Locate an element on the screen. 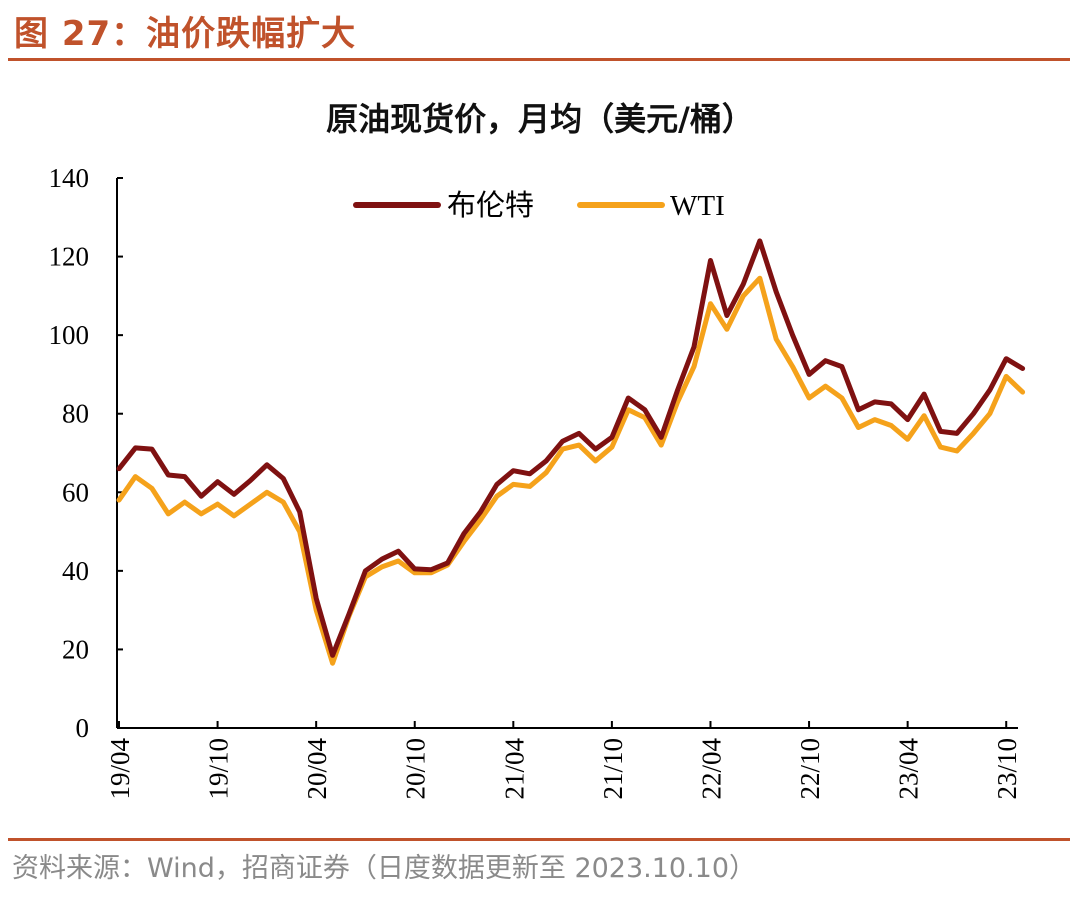 Image resolution: width=1080 pixels, height=898 pixels. top-divider is located at coordinates (539, 59).